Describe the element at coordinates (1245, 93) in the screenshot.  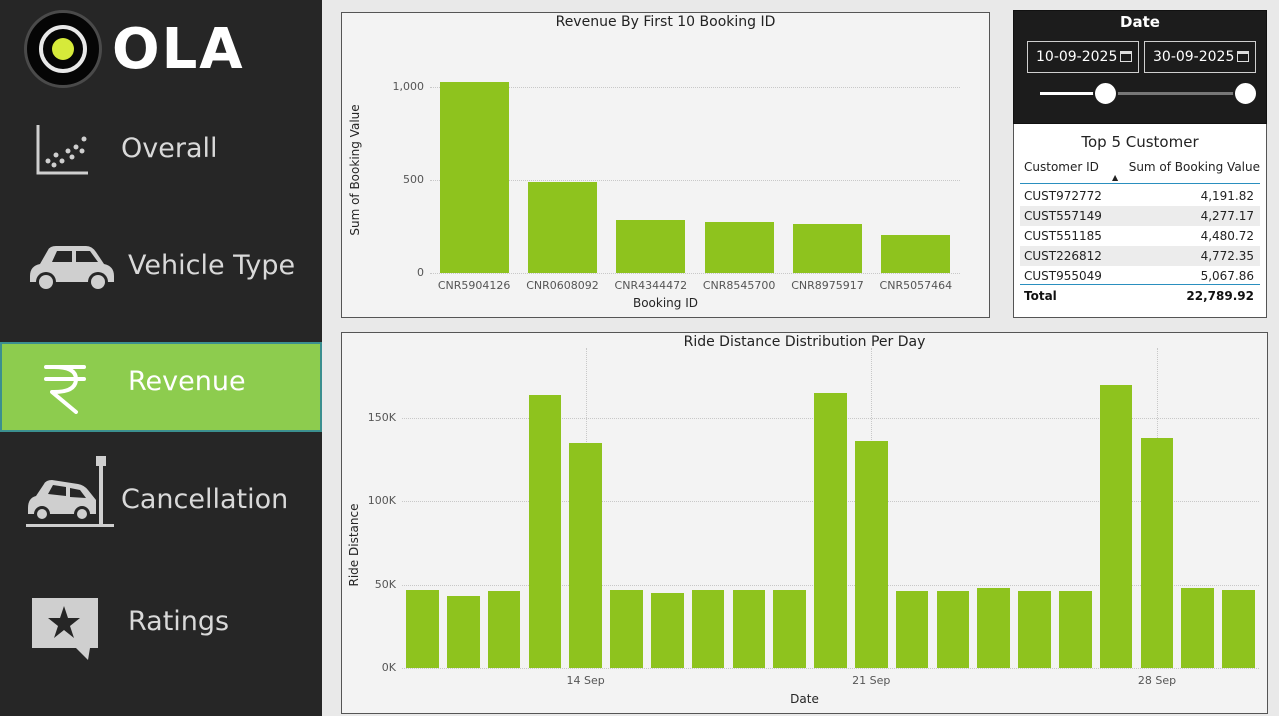
I see `slider-end-handle` at that location.